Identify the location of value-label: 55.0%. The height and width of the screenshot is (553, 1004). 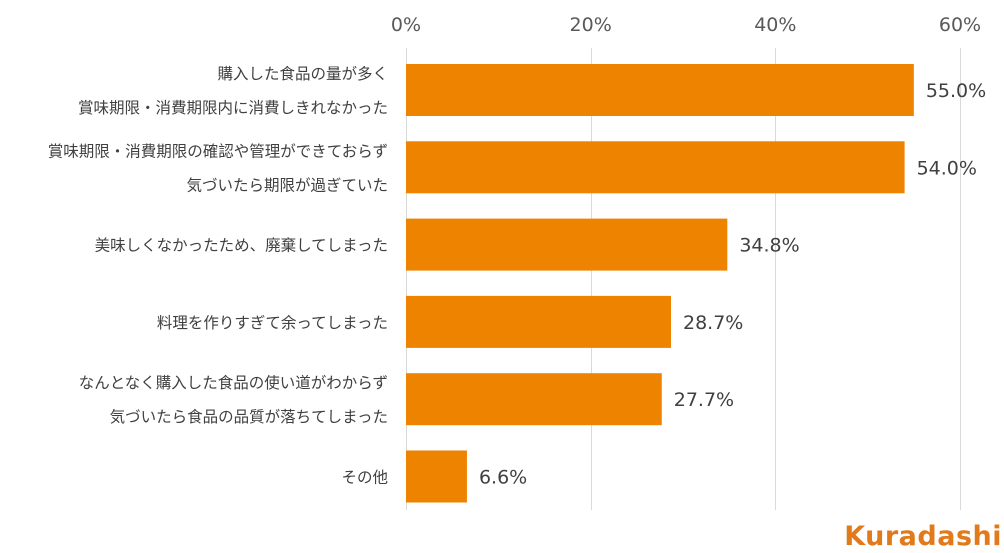
(956, 91).